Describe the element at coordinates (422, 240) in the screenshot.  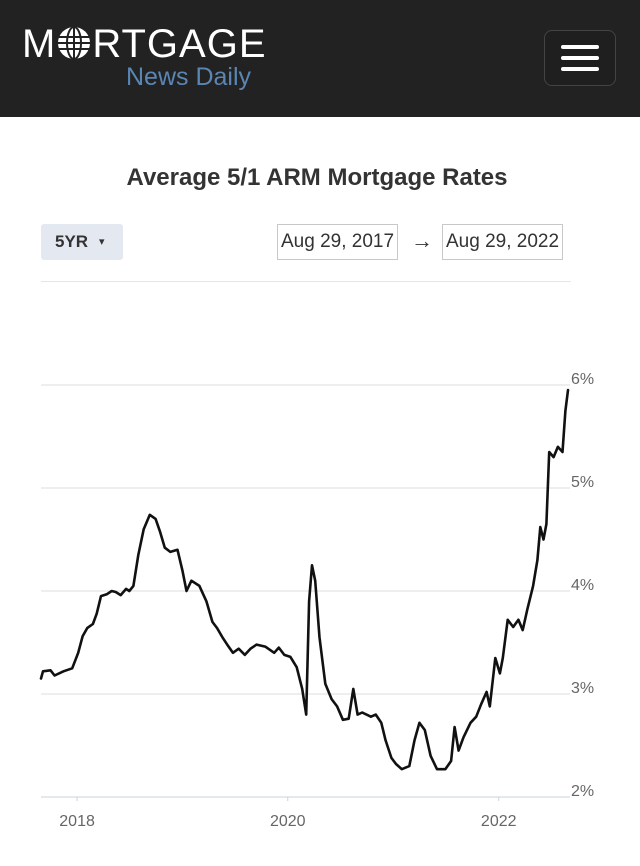
I see `arrow-right-icon: →` at that location.